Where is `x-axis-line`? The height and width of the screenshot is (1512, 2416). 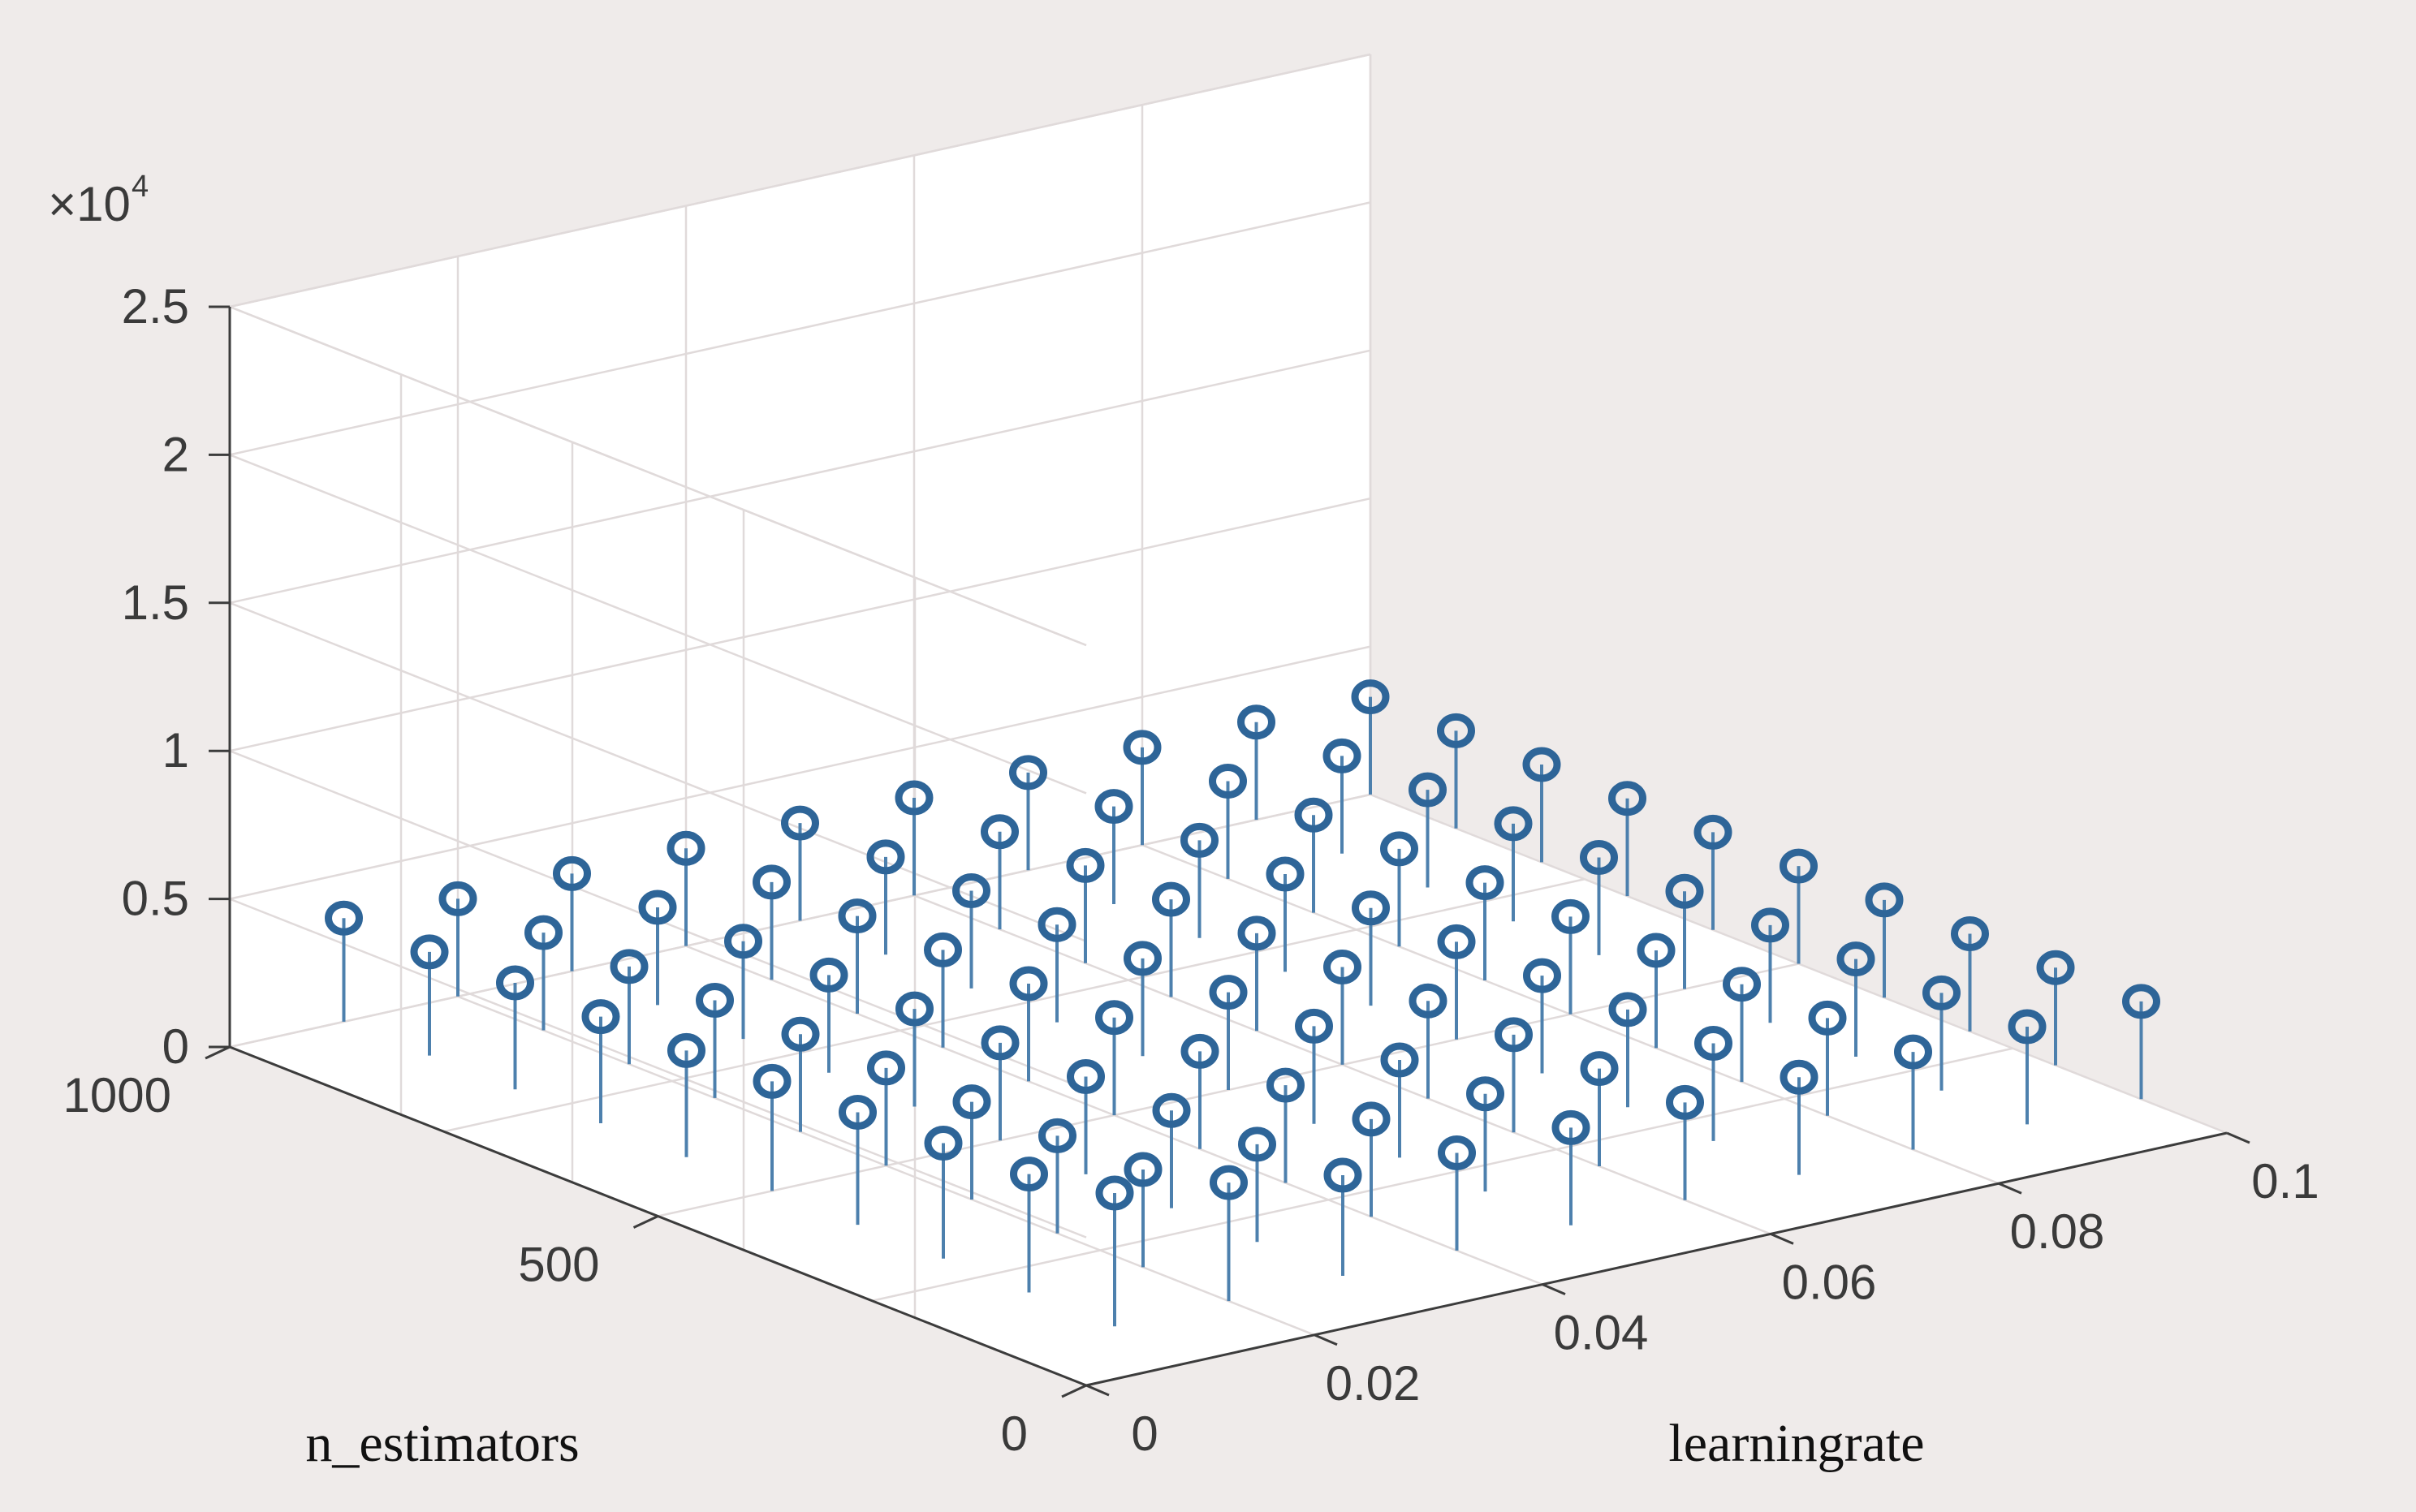
x-axis-line is located at coordinates (1656, 1259).